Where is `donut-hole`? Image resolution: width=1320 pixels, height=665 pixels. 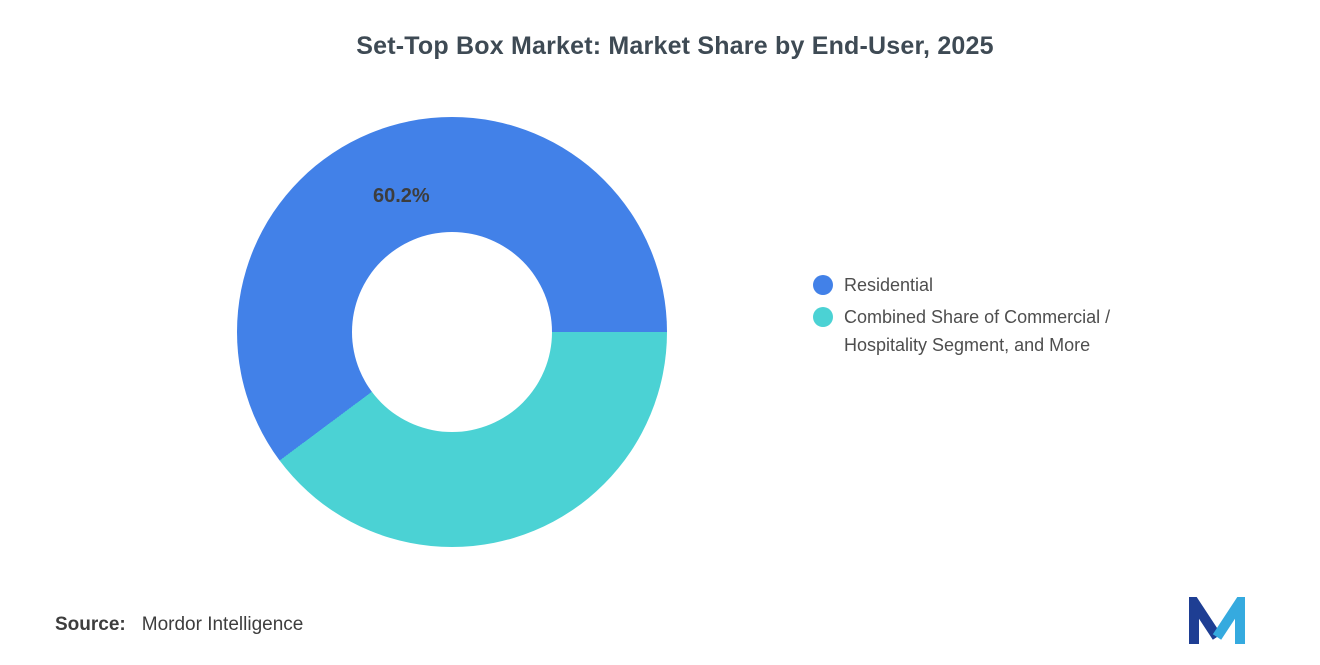
donut-hole is located at coordinates (452, 332).